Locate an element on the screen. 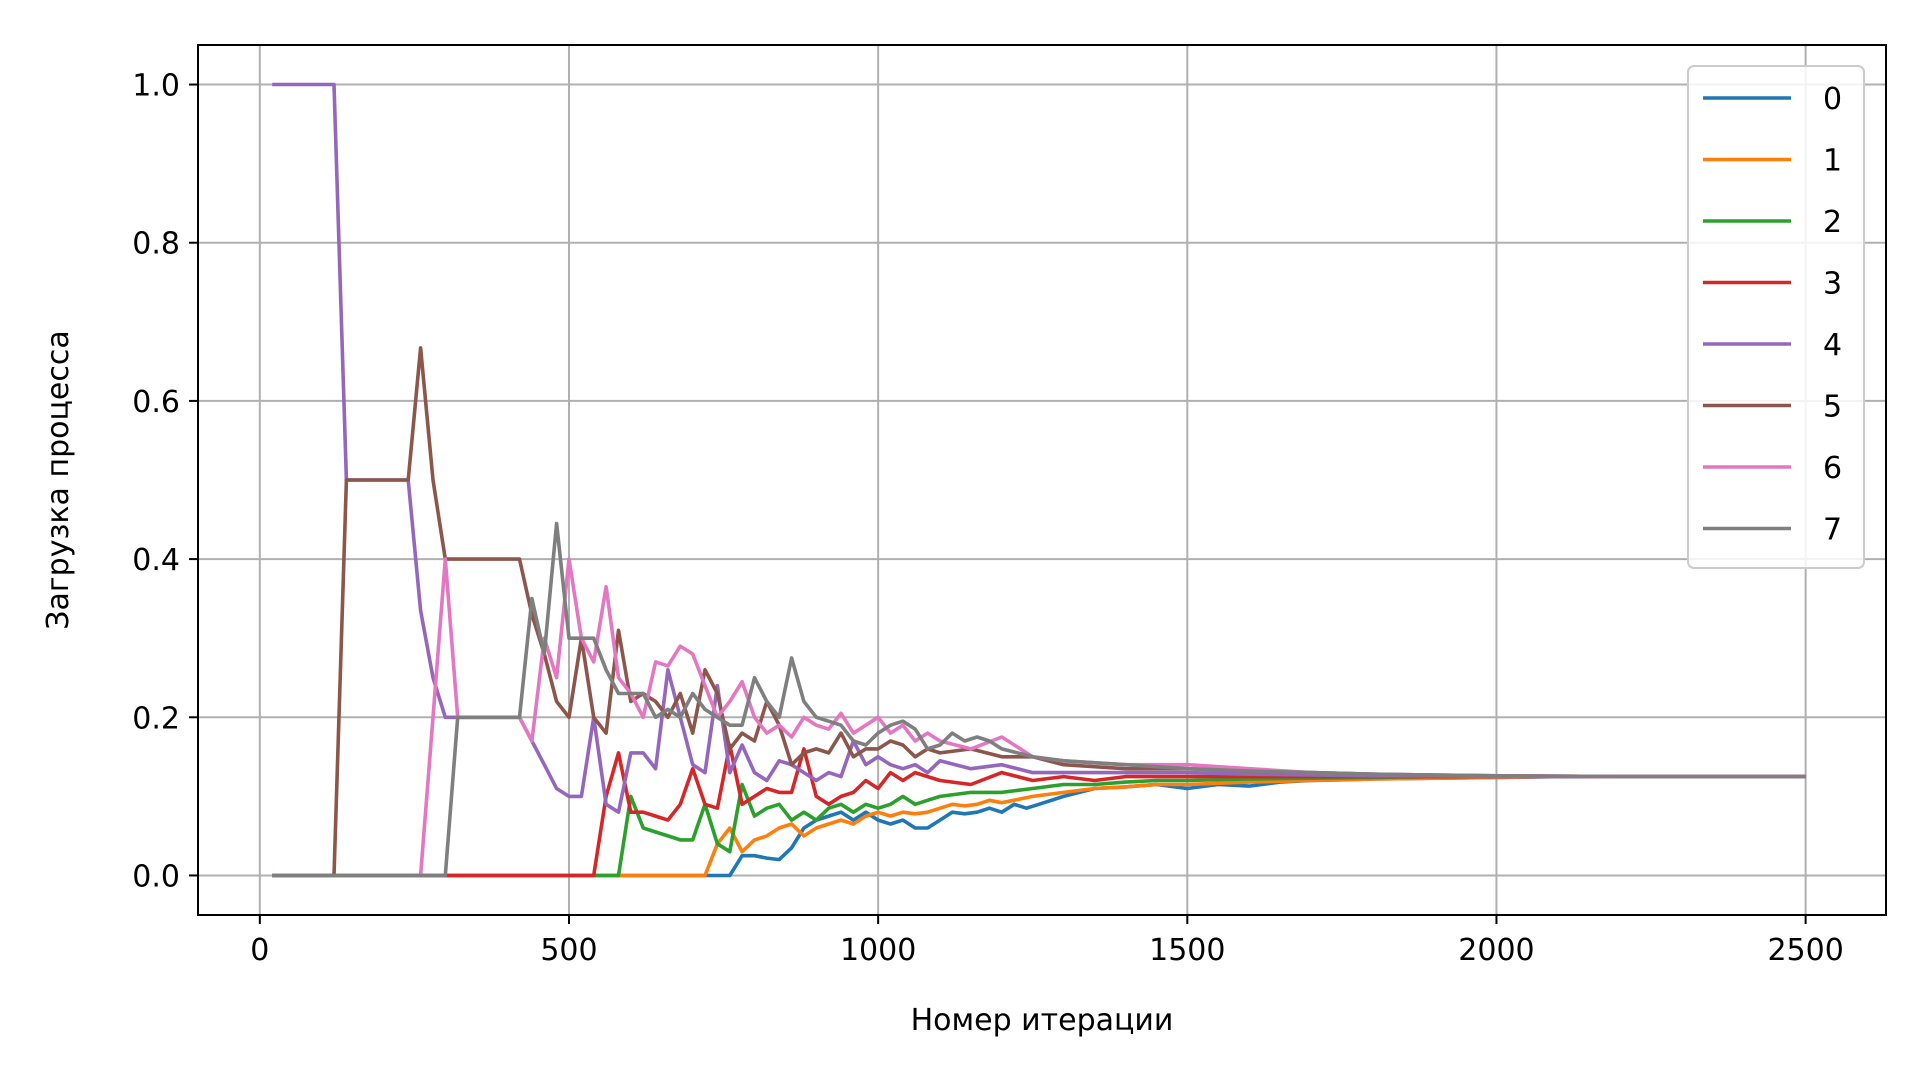 Image resolution: width=1920 pixels, height=1085 pixels. y-tick-label: 0.6 is located at coordinates (156, 402).